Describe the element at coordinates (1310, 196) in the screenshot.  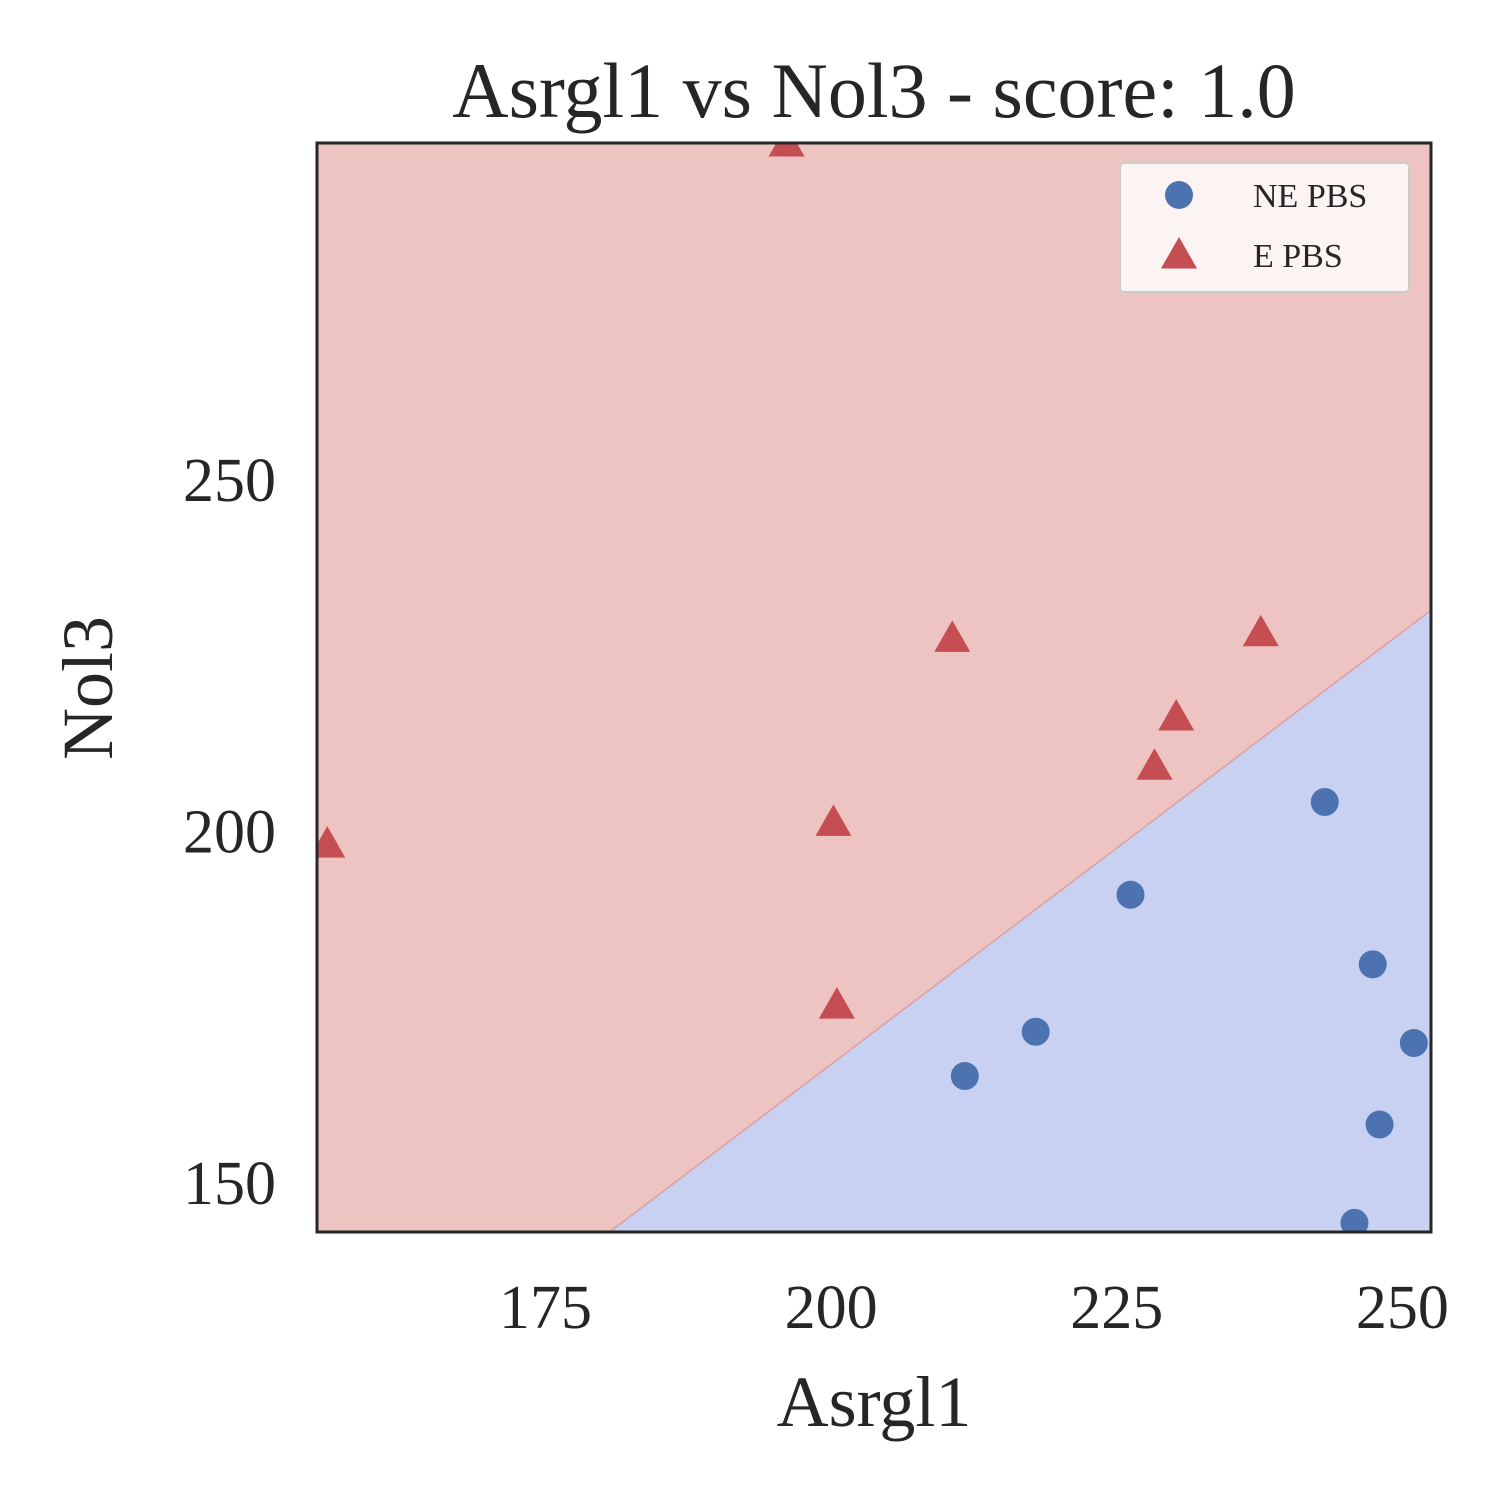
I see `legend-label-ne-pbs: NE PBS` at that location.